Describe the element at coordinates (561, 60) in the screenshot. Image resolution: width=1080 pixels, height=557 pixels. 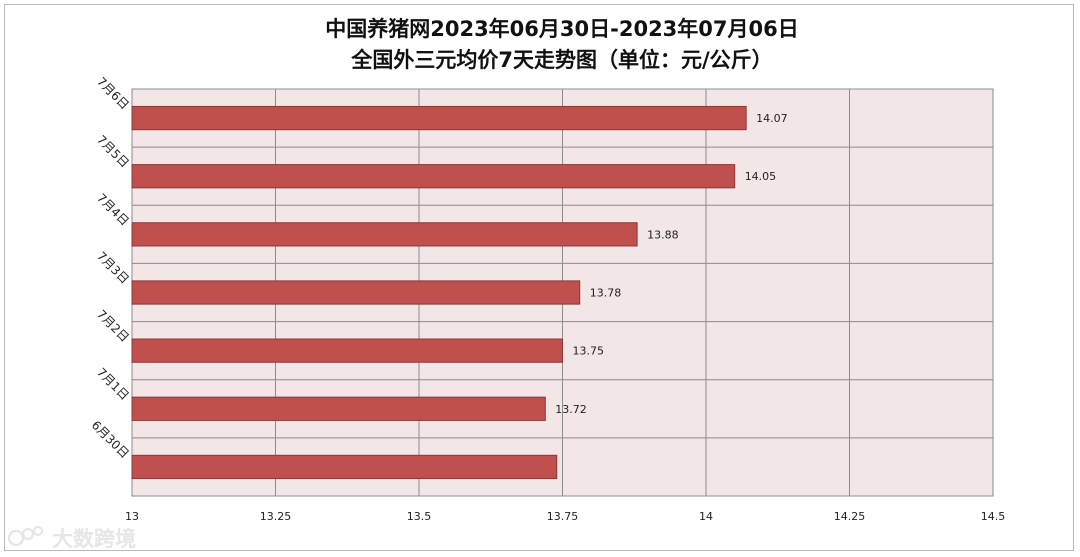
I see `chart-title-line-2: 全国外三元均价7天走势图（单位：元/公斤）` at that location.